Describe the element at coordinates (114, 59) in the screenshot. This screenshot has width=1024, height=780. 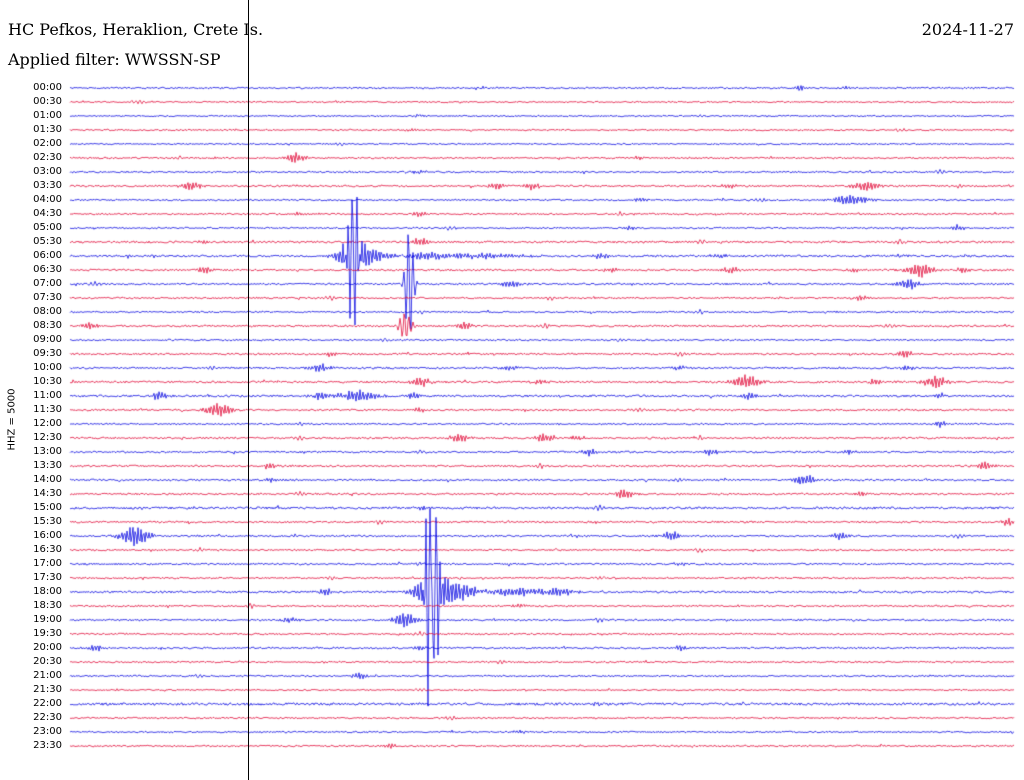
I see `filter-label: Applied filter: WWSSN-SP` at that location.